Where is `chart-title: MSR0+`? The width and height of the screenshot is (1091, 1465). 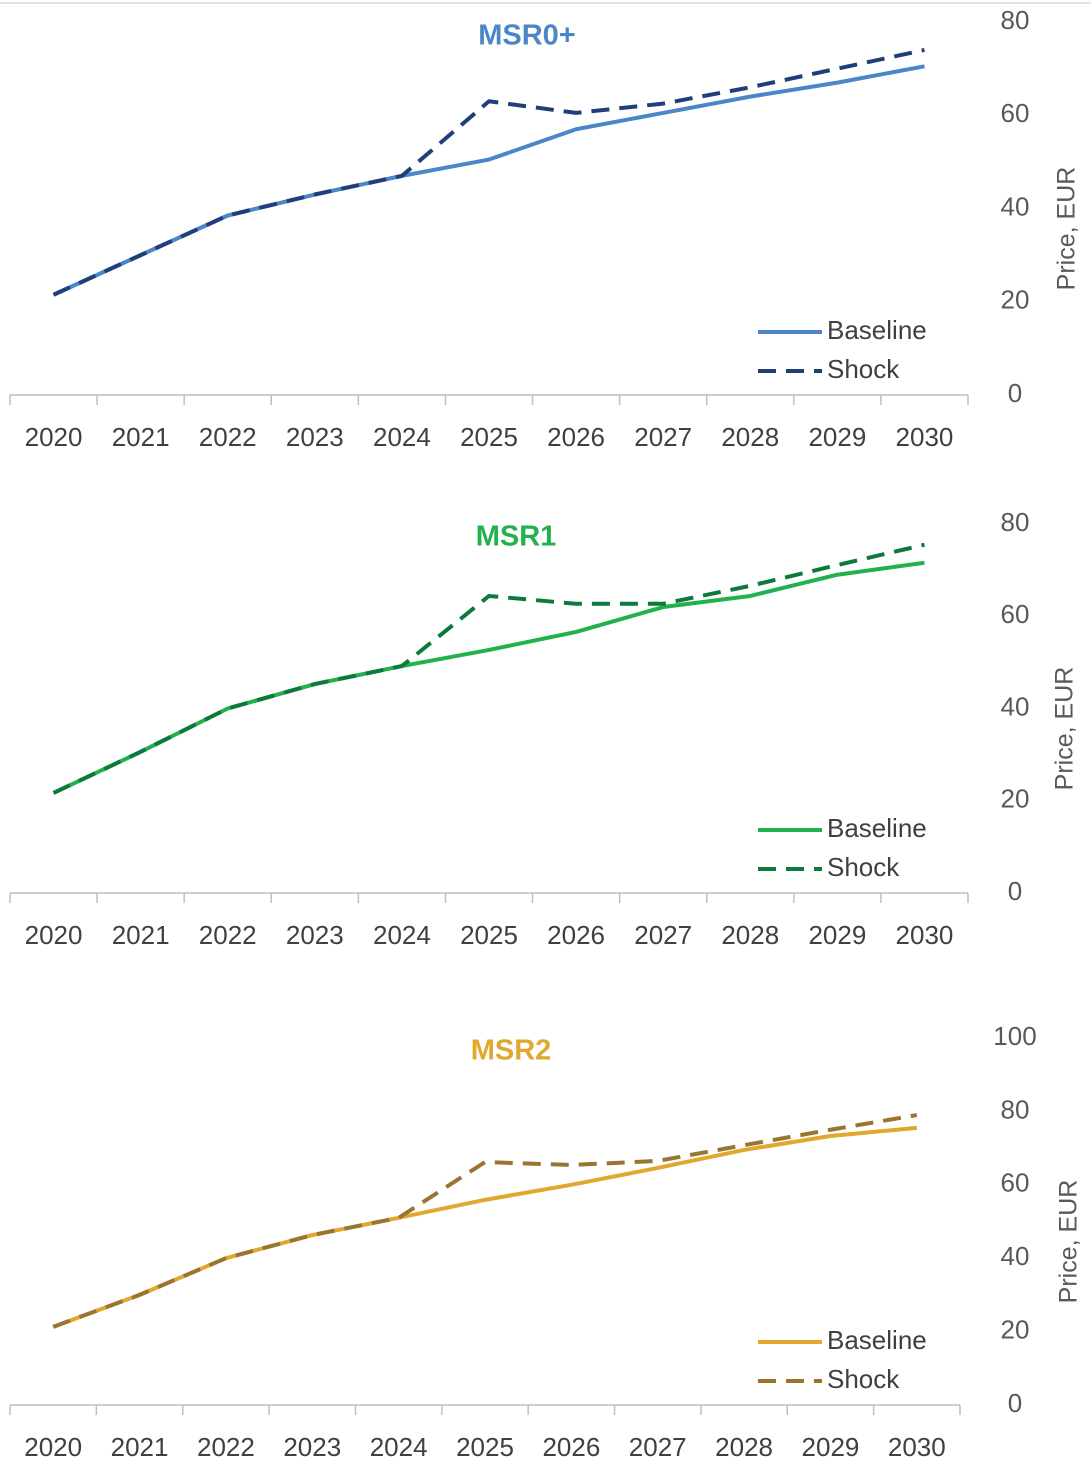
chart-title: MSR0+ is located at coordinates (527, 36).